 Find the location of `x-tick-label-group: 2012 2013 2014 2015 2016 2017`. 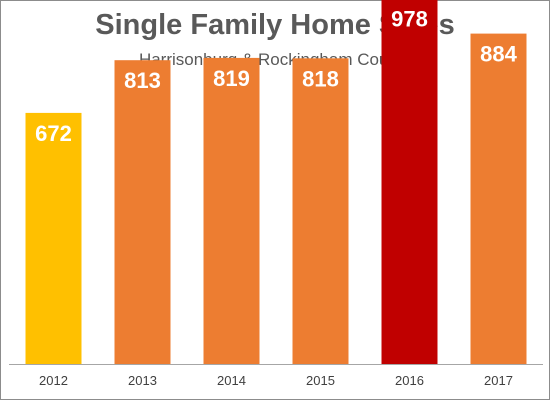

x-tick-label-group: 2012 2013 2014 2015 2016 2017 is located at coordinates (276, 380).